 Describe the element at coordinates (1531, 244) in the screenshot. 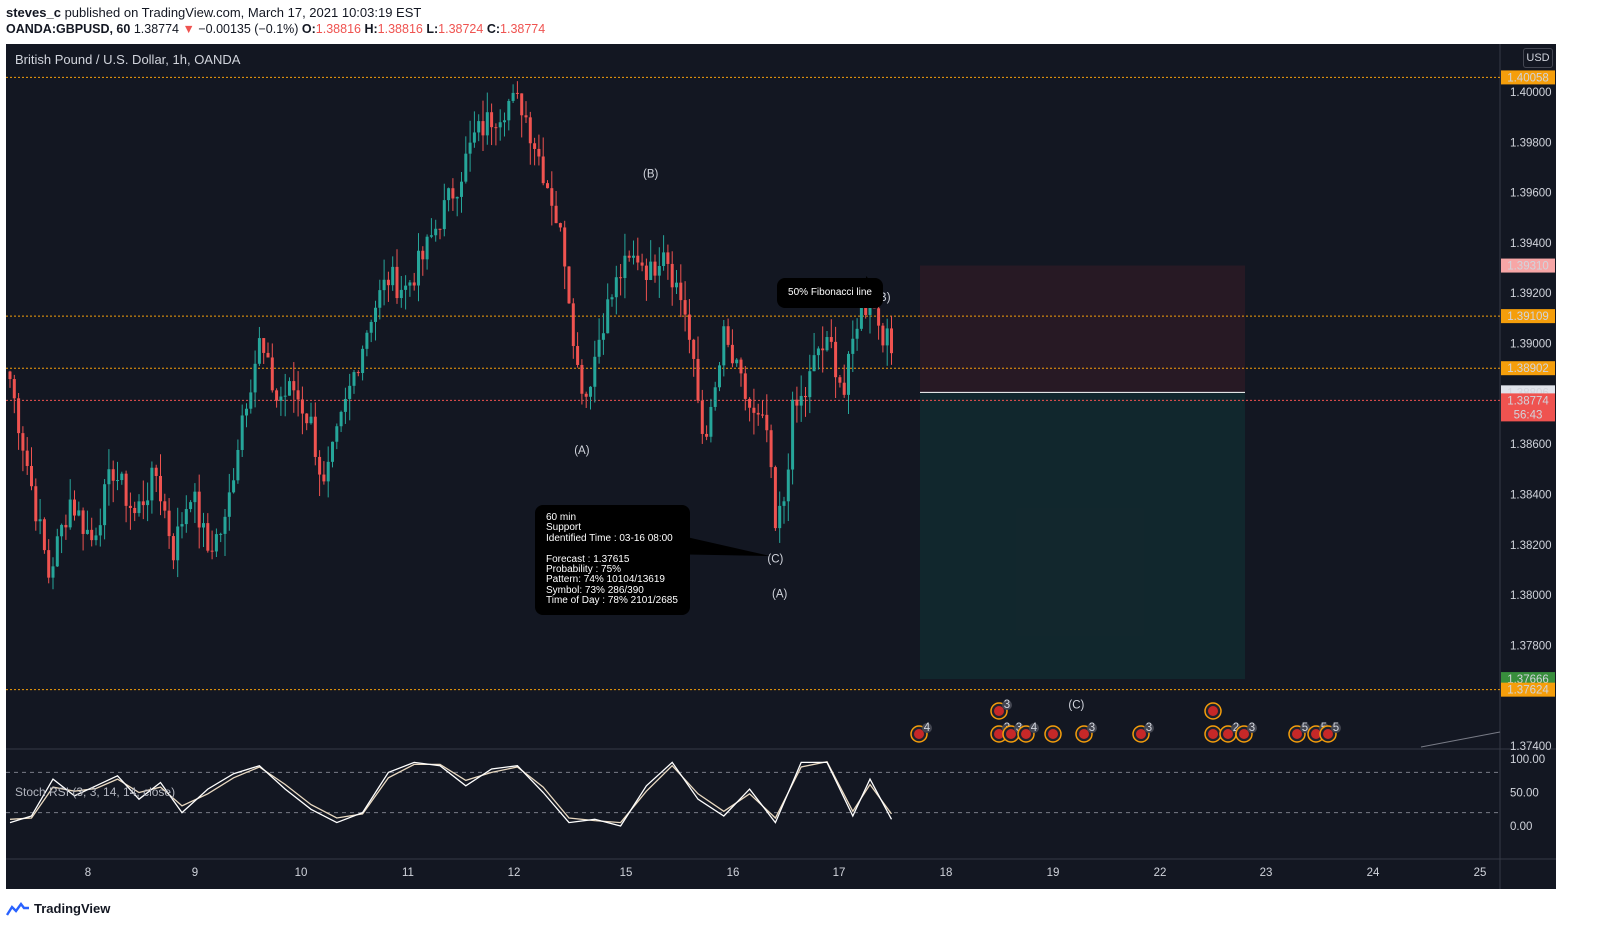

I see `price-tick-label: 1.39400` at that location.